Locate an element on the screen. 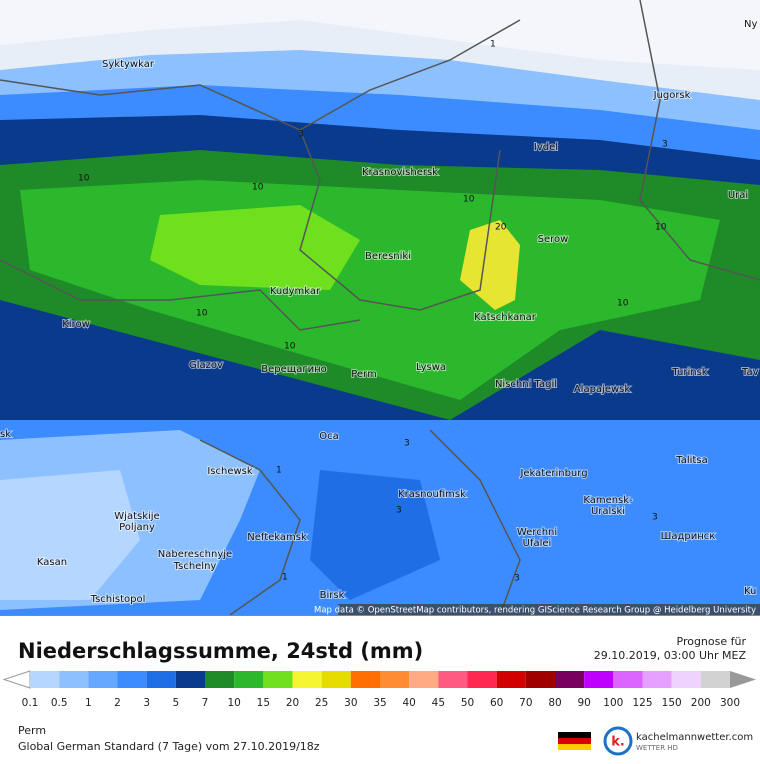 The height and width of the screenshot is (764, 760). legend-label: 50 is located at coordinates (467, 703).